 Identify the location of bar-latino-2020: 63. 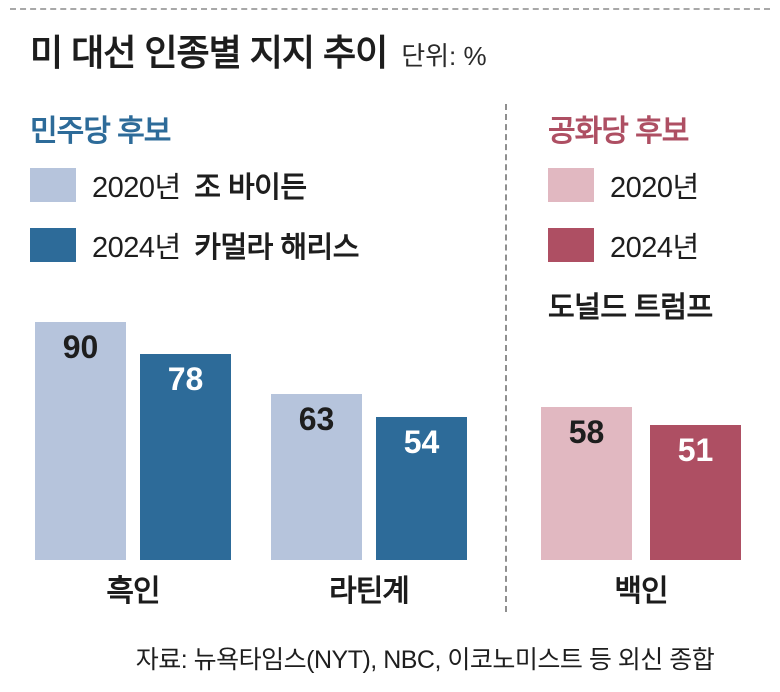
(316, 477).